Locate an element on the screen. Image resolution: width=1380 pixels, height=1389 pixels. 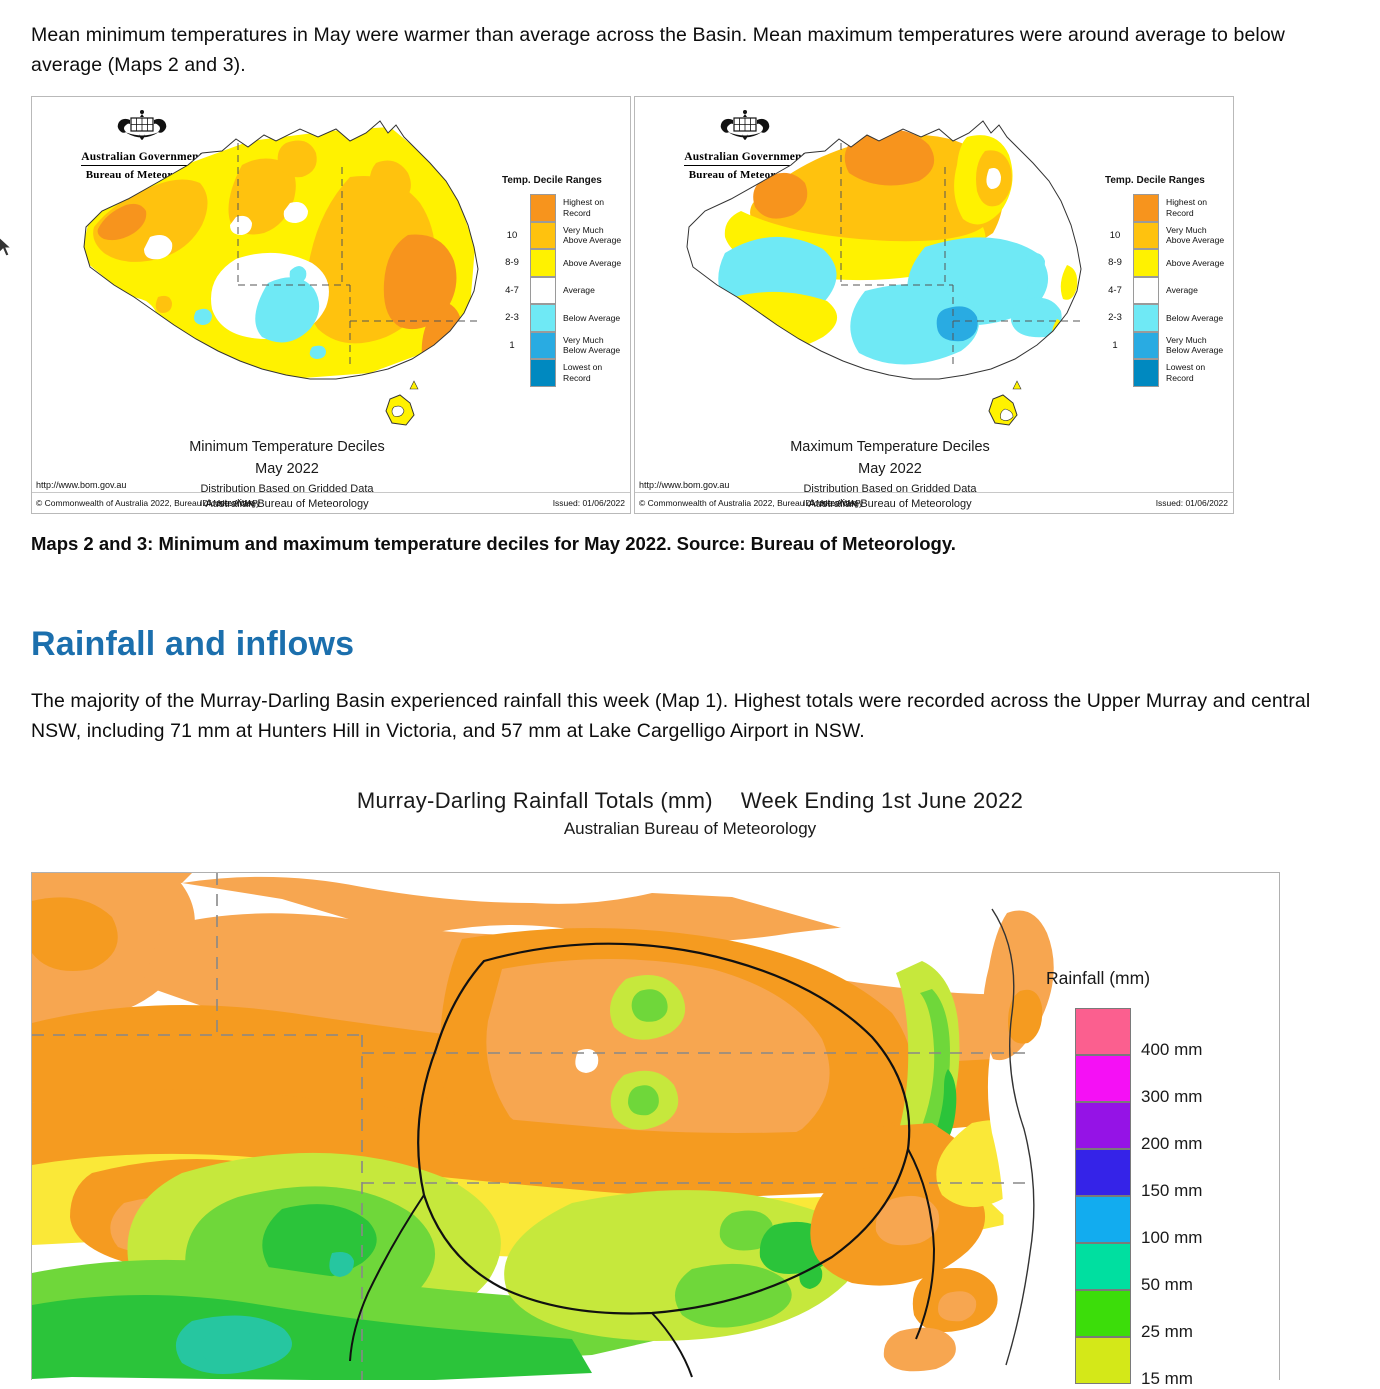
rainfall-legend-item: 25 mm is located at coordinates (1175, 1315).